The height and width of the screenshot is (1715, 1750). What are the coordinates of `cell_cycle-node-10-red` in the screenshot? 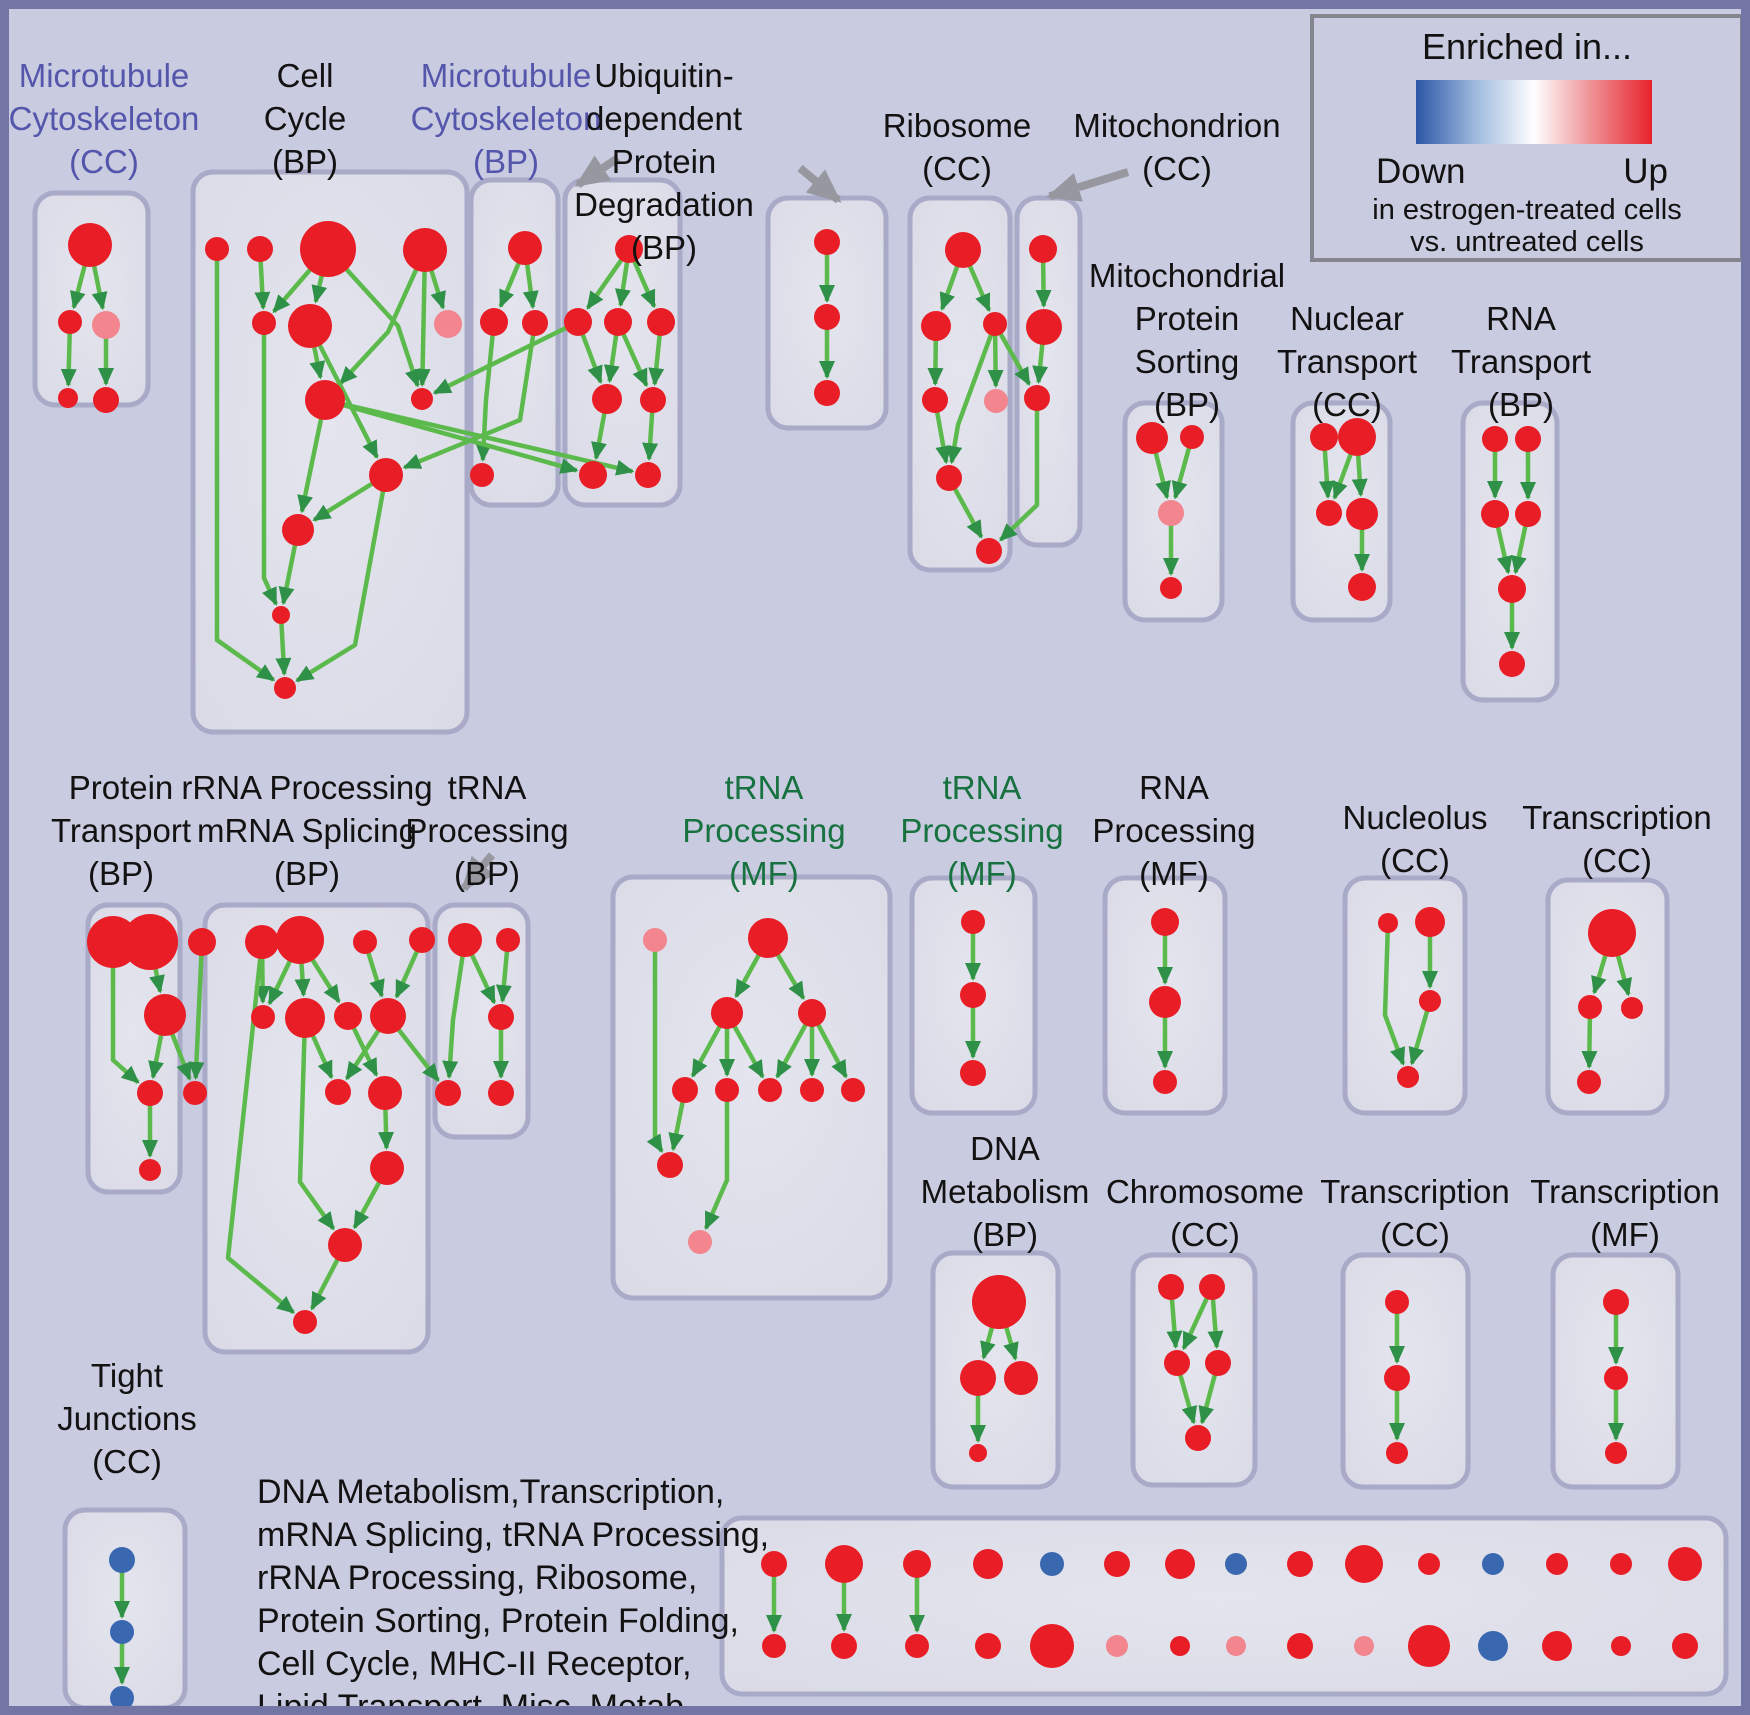 It's located at (298, 530).